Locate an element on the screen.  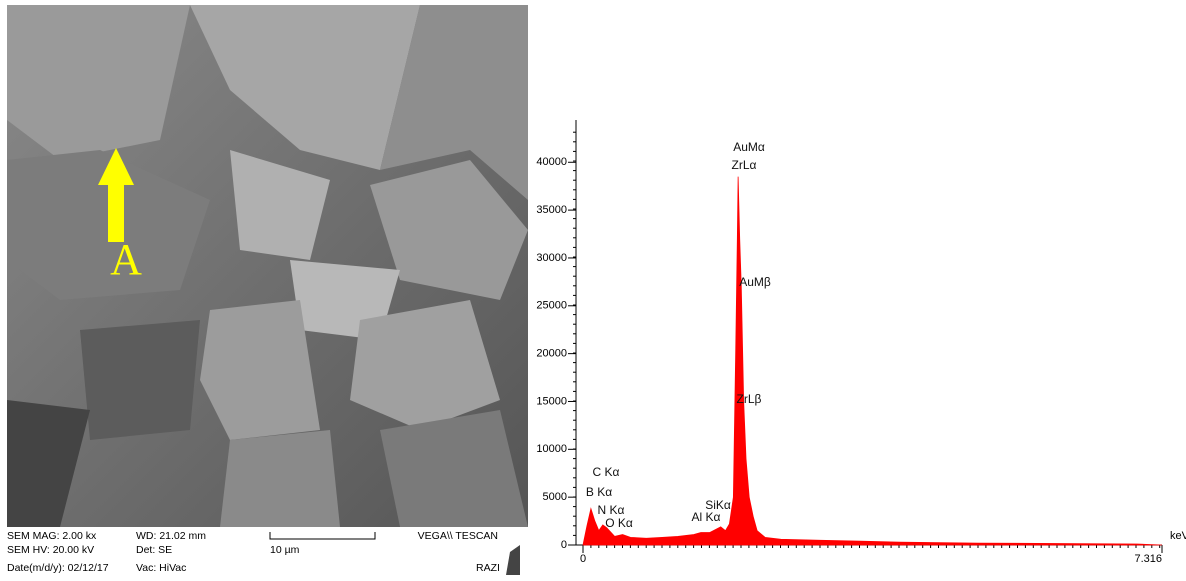
y-tick-label: 20000 is located at coordinates (551, 354).